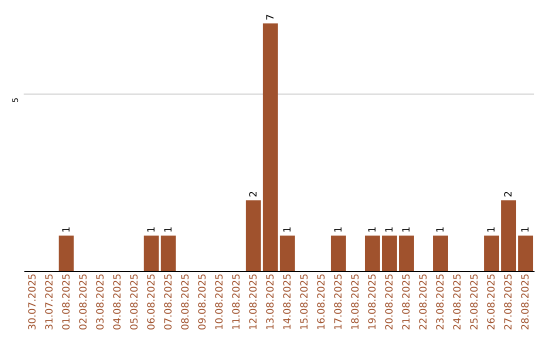  I want to click on x-tick-label: 12.08.2025, so click(254, 302).